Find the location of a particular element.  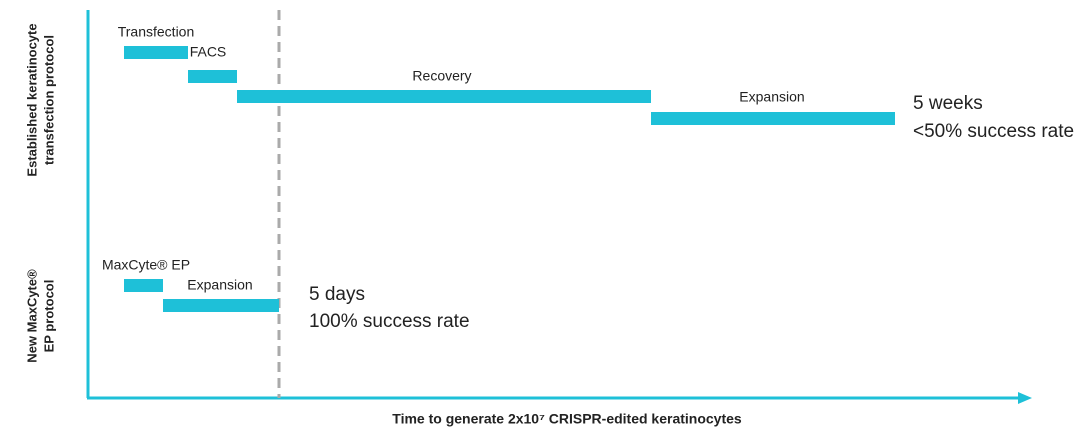

x-axis-arrow is located at coordinates (1025, 398).